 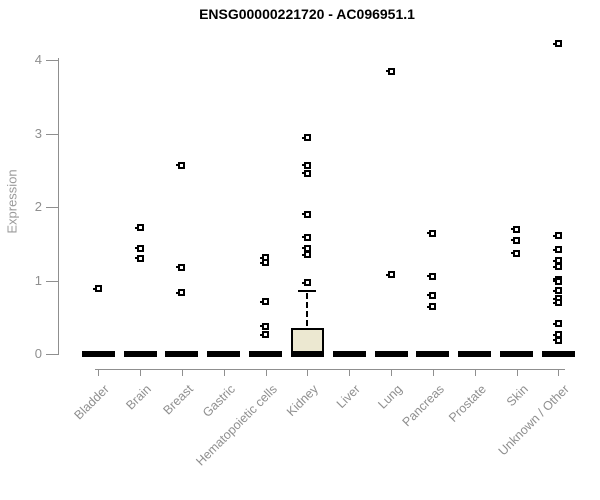 I want to click on x-tick-label: Bladder, so click(x=92, y=402).